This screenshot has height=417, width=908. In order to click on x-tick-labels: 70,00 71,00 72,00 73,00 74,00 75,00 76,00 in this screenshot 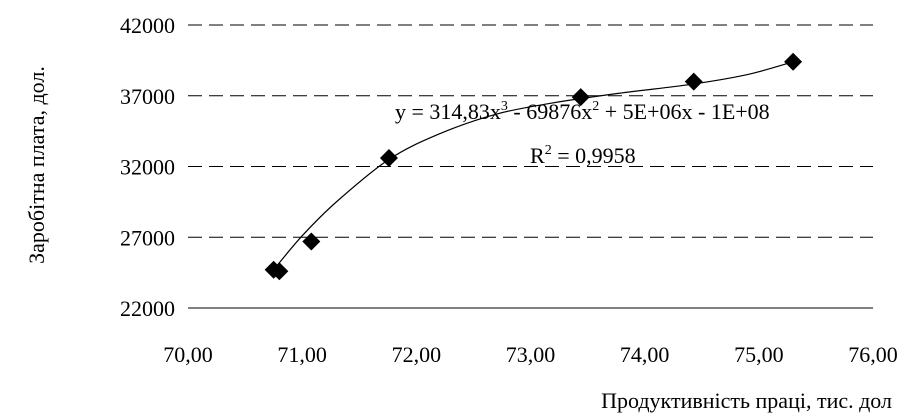, I will do `click(530, 354)`.